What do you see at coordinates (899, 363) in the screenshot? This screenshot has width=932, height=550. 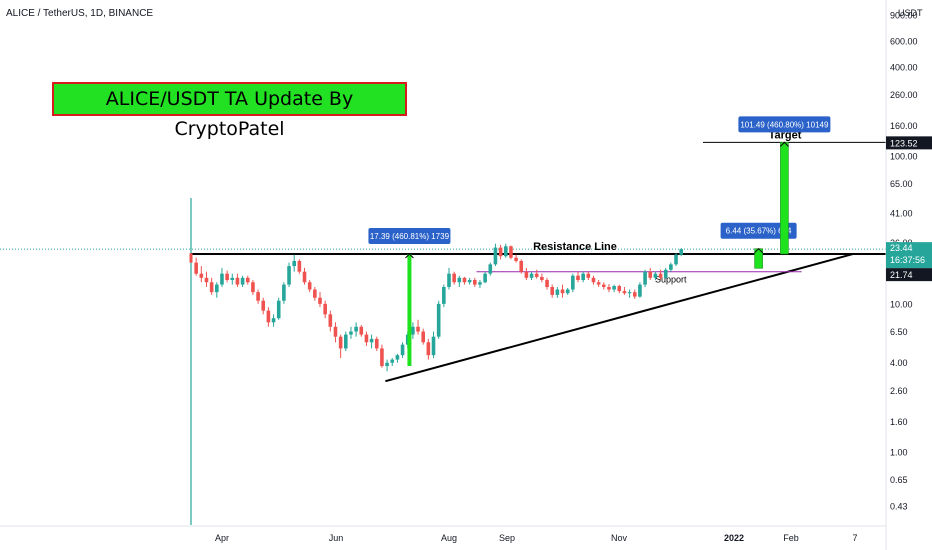 I see `y-tick-label: 4.00` at bounding box center [899, 363].